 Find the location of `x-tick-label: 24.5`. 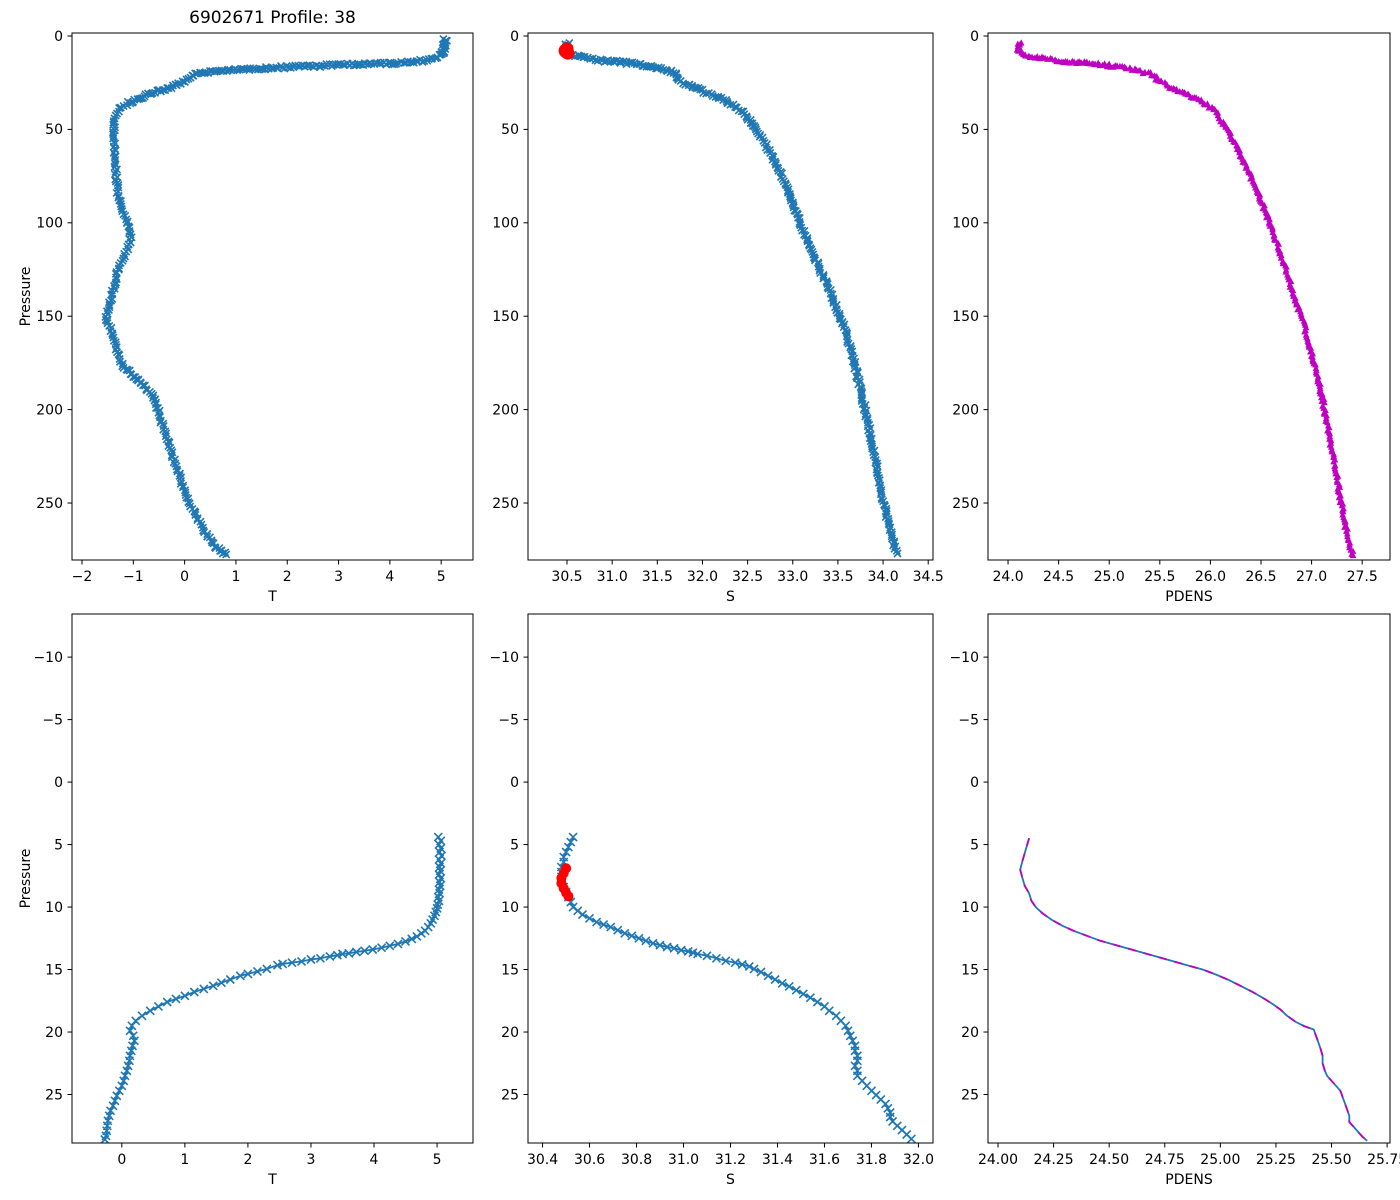

x-tick-label: 24.5 is located at coordinates (1058, 577).